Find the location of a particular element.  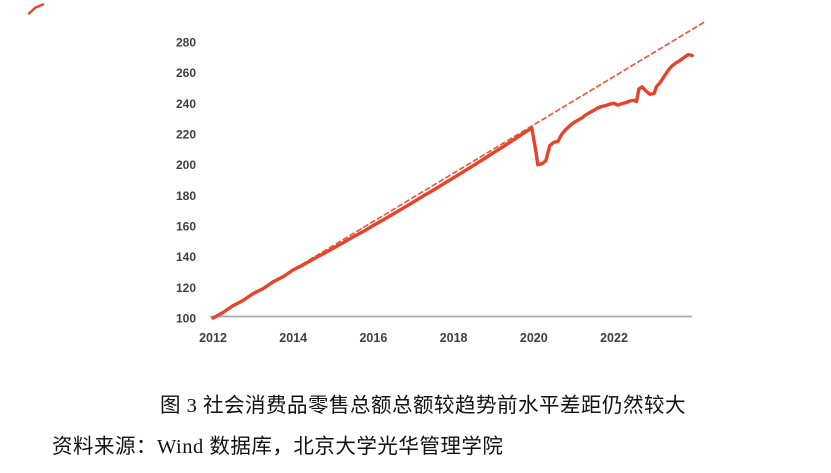

y-axis-tick-label: 280 is located at coordinates (186, 43).